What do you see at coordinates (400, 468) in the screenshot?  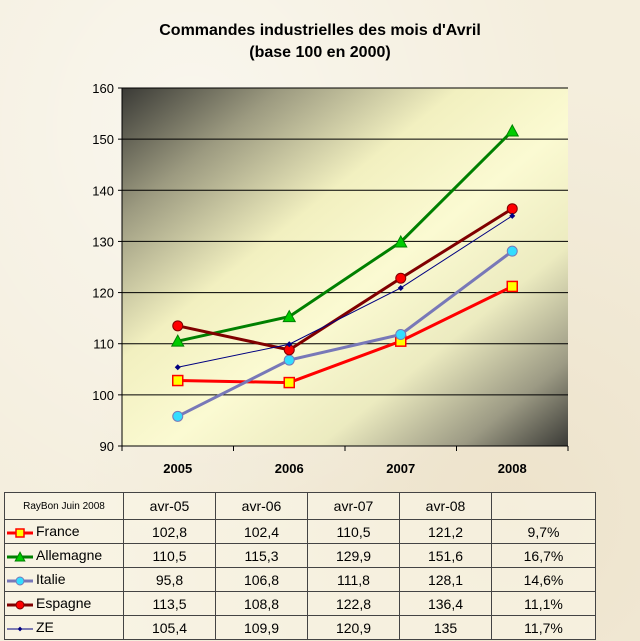 I see `x-tick-label: 2007` at bounding box center [400, 468].